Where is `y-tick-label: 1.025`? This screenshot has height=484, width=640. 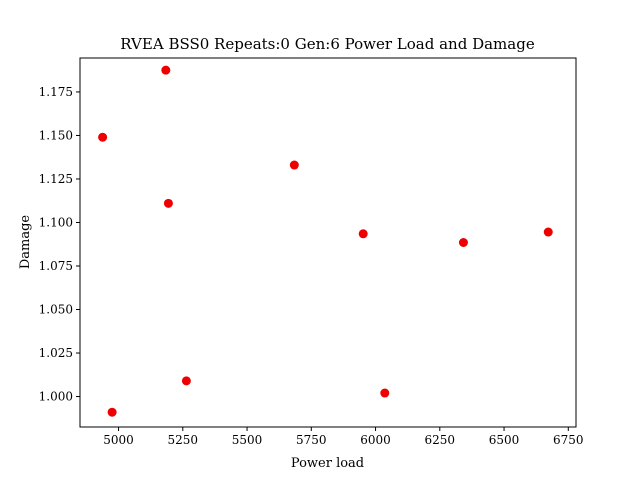
y-tick-label: 1.025 is located at coordinates (56, 353).